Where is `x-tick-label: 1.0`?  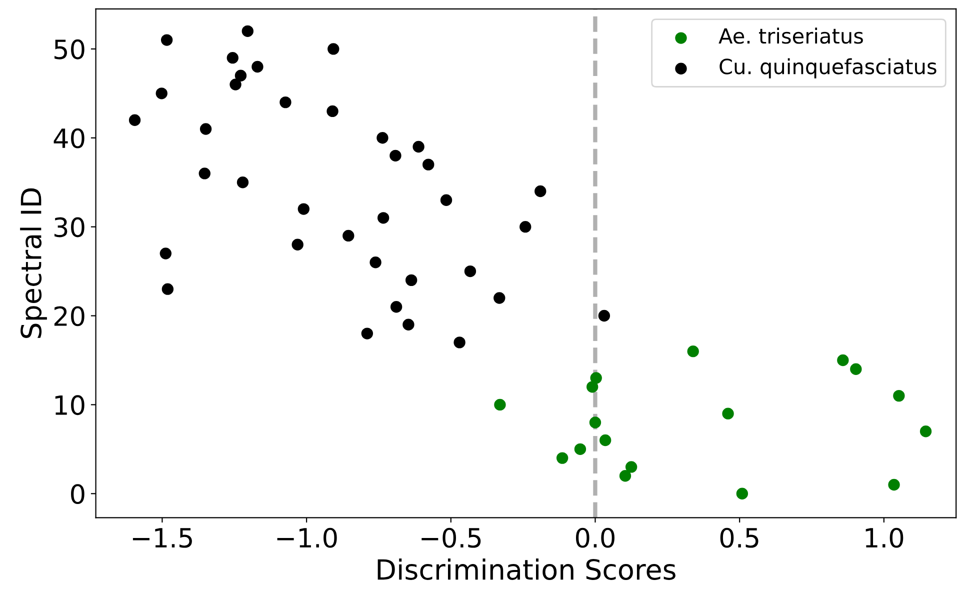 x-tick-label: 1.0 is located at coordinates (885, 538).